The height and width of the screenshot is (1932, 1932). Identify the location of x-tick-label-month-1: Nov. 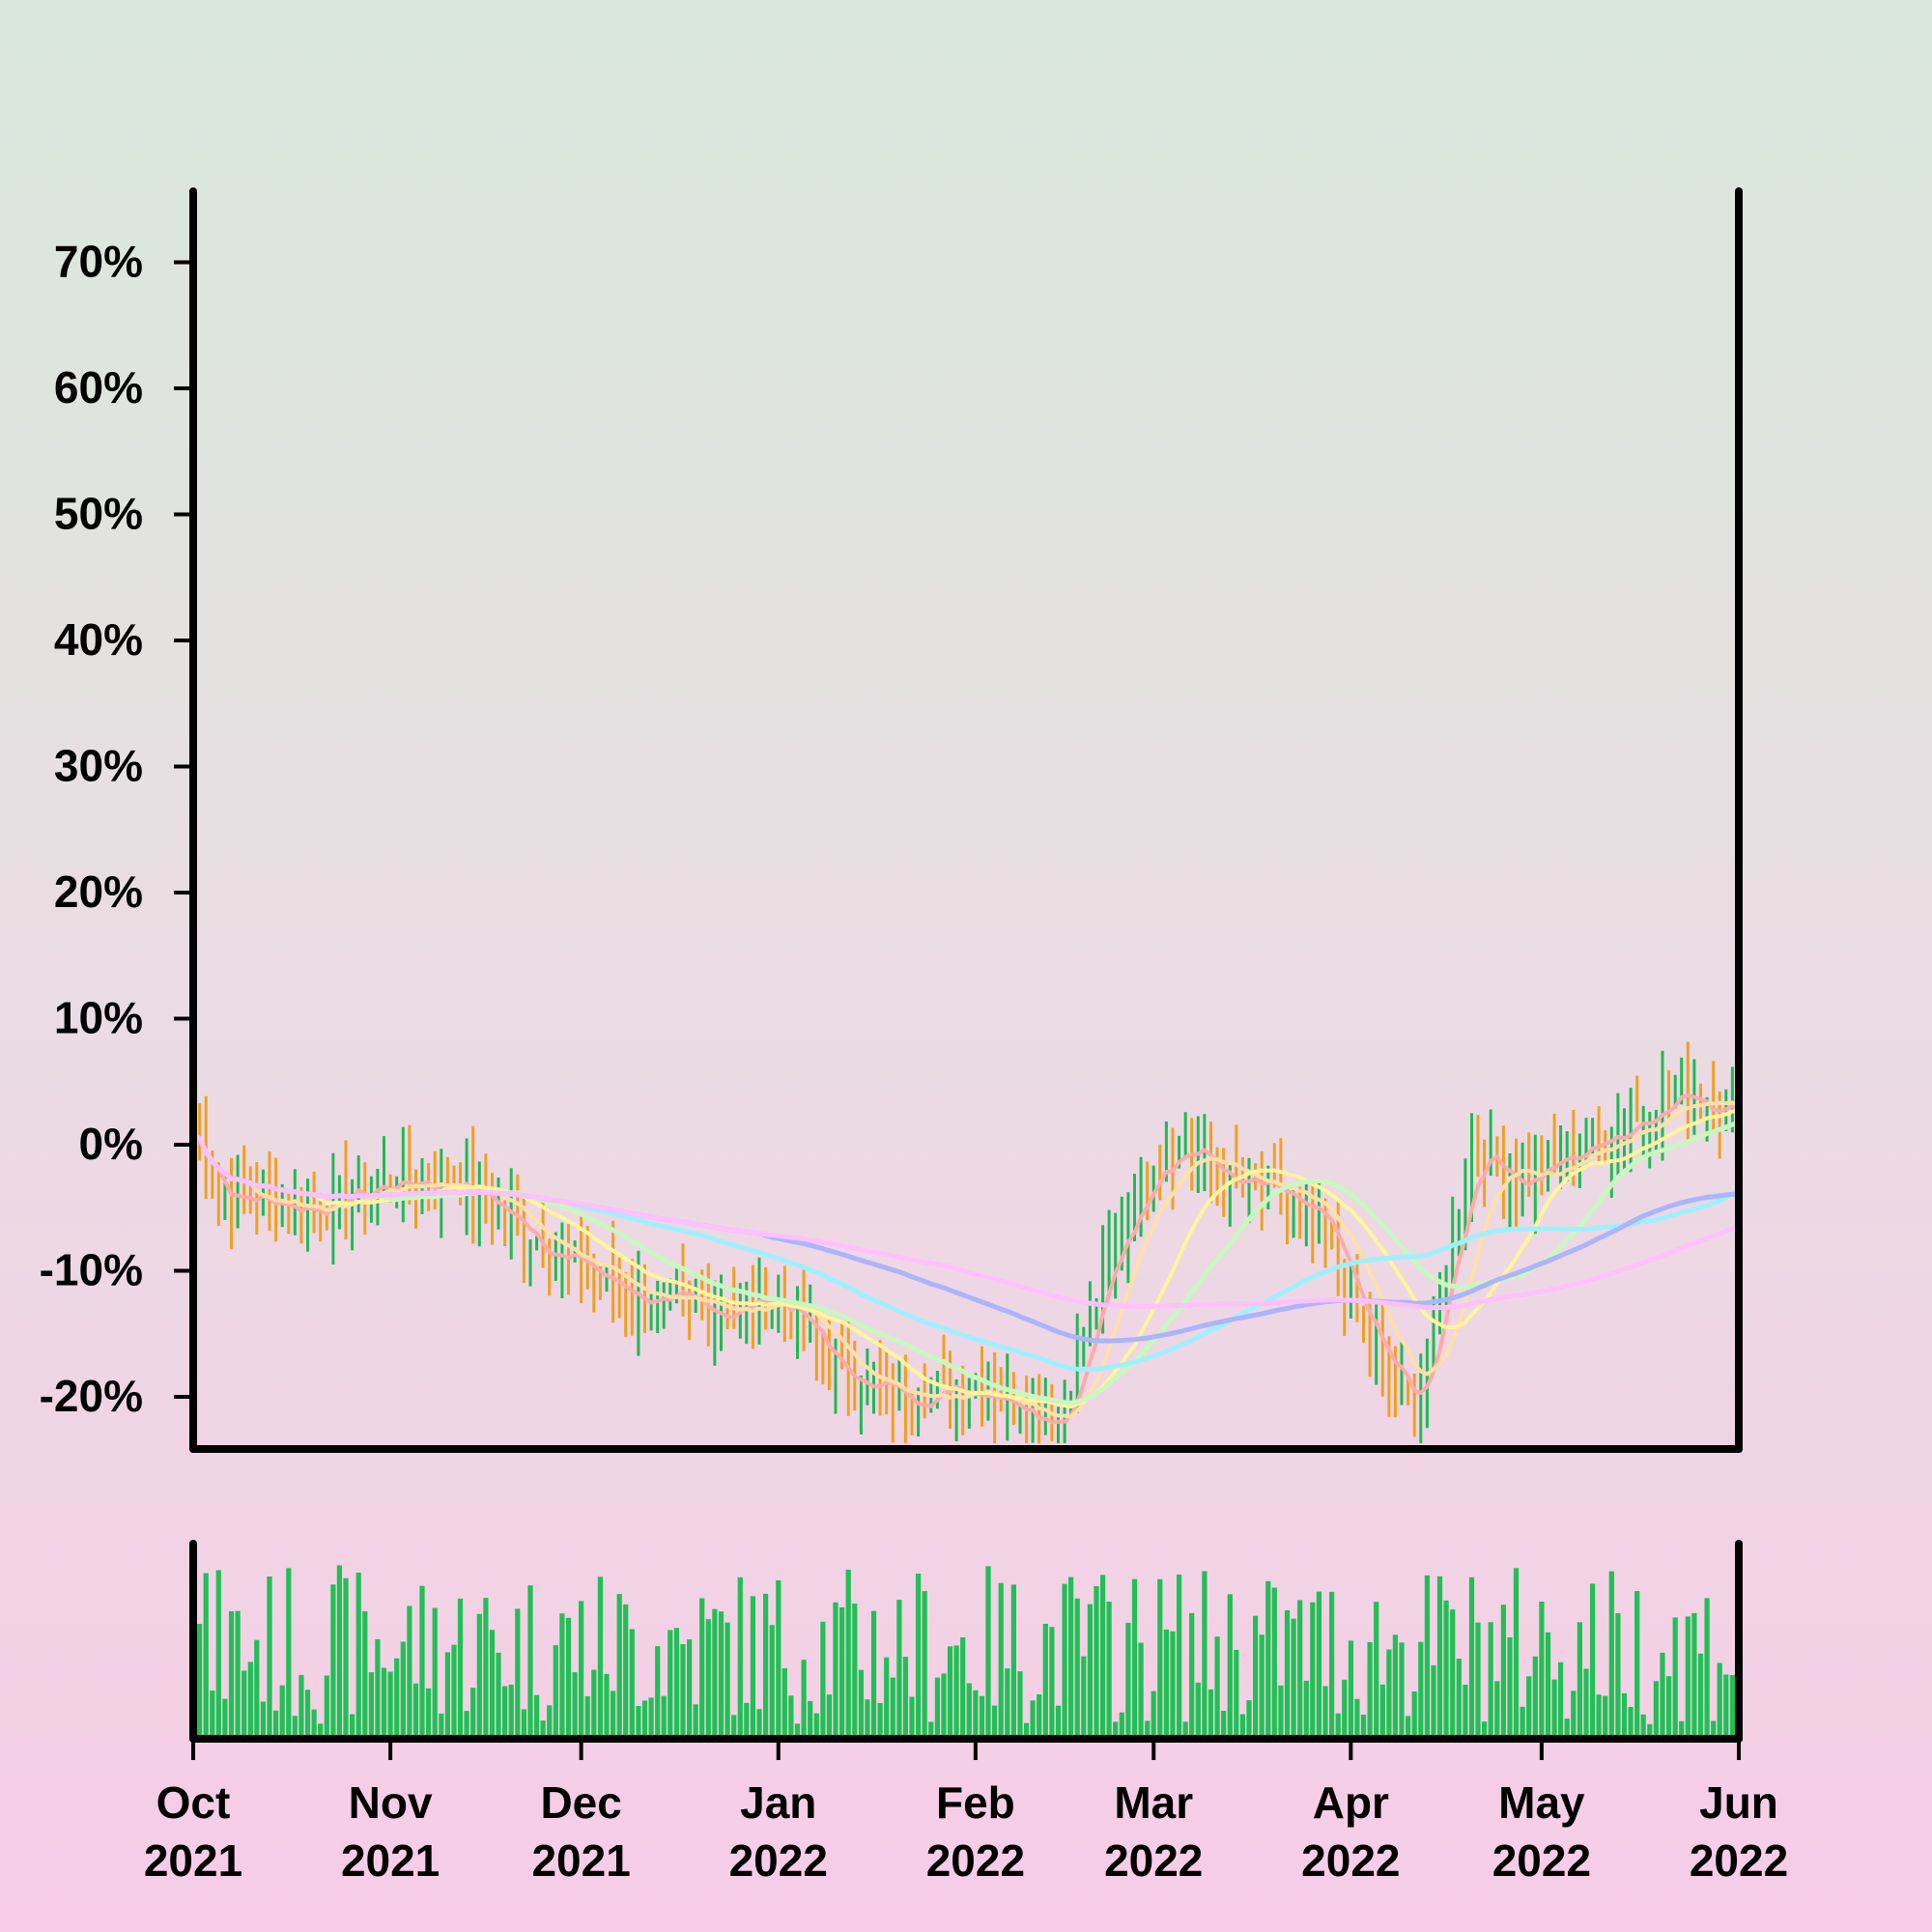
(391, 1802).